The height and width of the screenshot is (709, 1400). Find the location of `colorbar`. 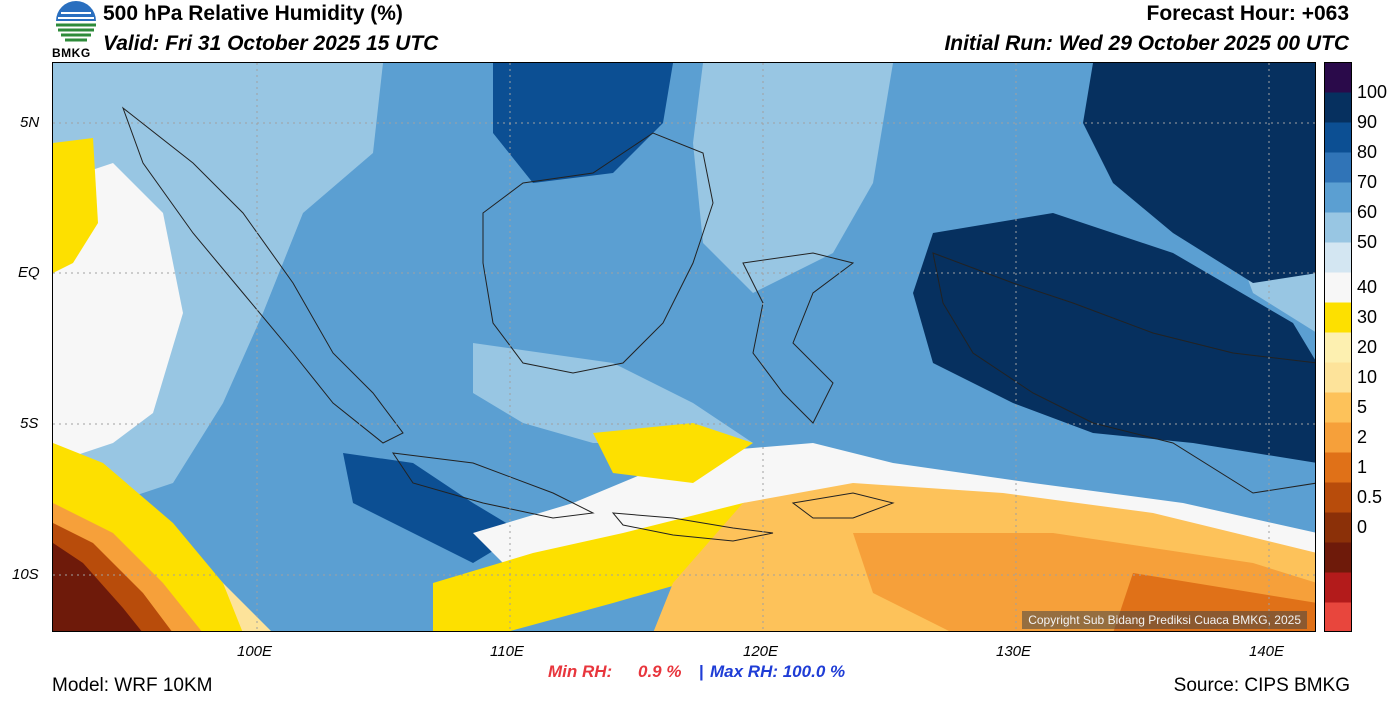

colorbar is located at coordinates (1338, 347).